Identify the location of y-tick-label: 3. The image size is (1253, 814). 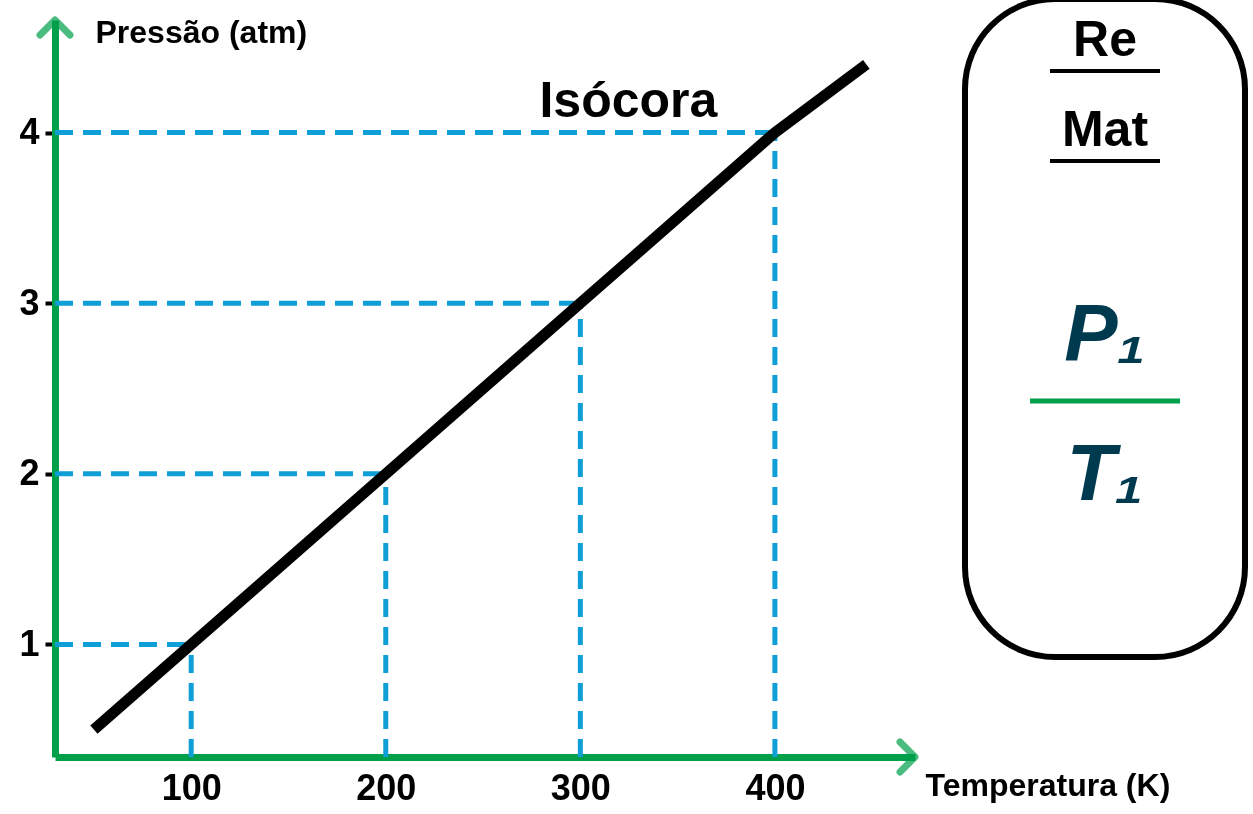
(29, 302).